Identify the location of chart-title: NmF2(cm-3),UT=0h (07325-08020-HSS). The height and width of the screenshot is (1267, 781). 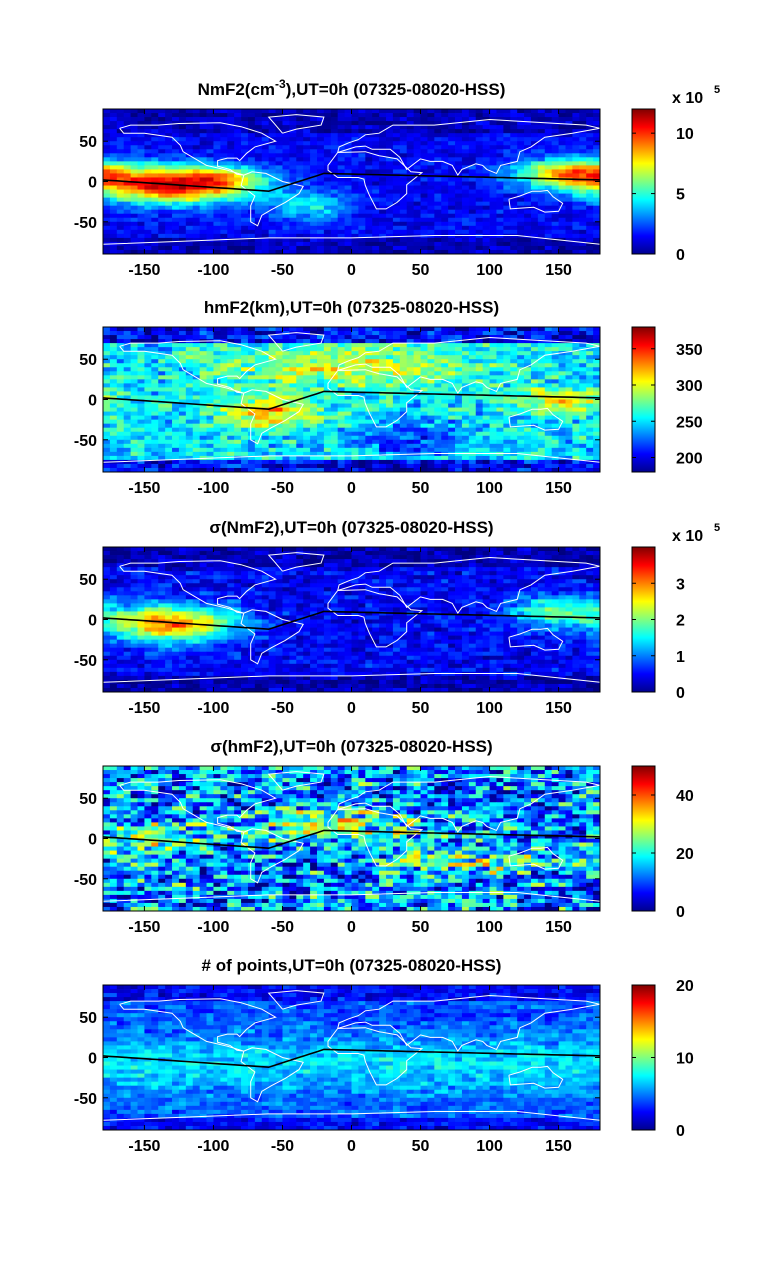
(352, 88).